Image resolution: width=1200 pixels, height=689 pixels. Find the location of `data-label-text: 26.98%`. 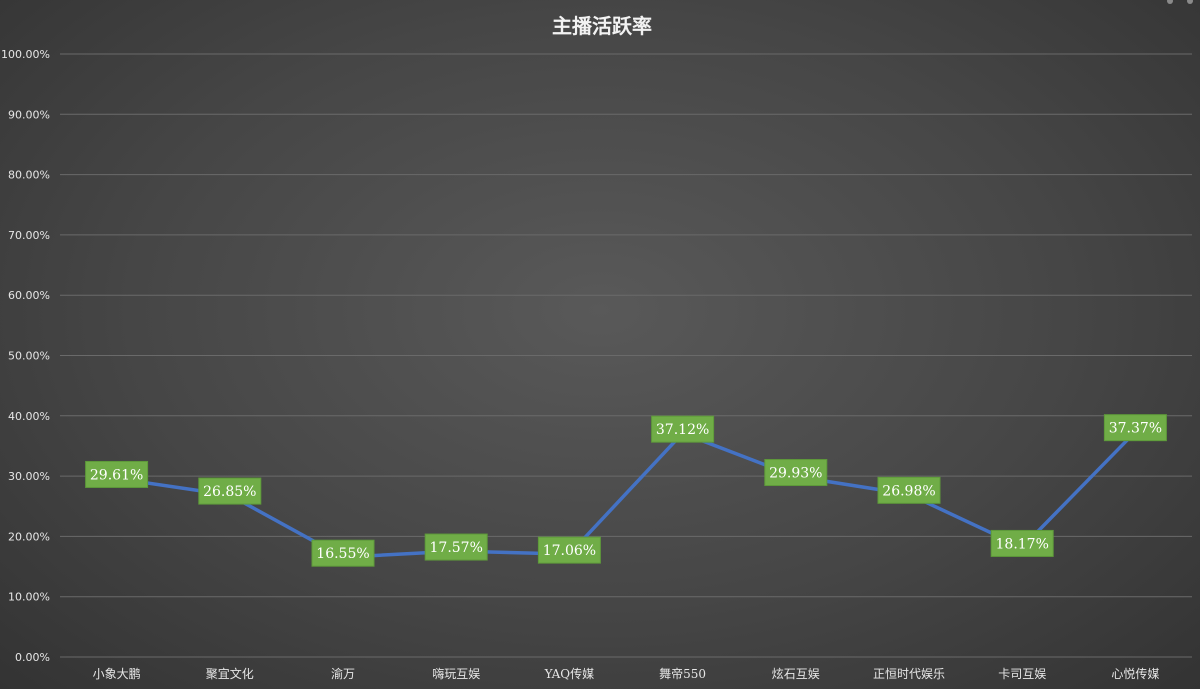

data-label-text: 26.98% is located at coordinates (908, 491).